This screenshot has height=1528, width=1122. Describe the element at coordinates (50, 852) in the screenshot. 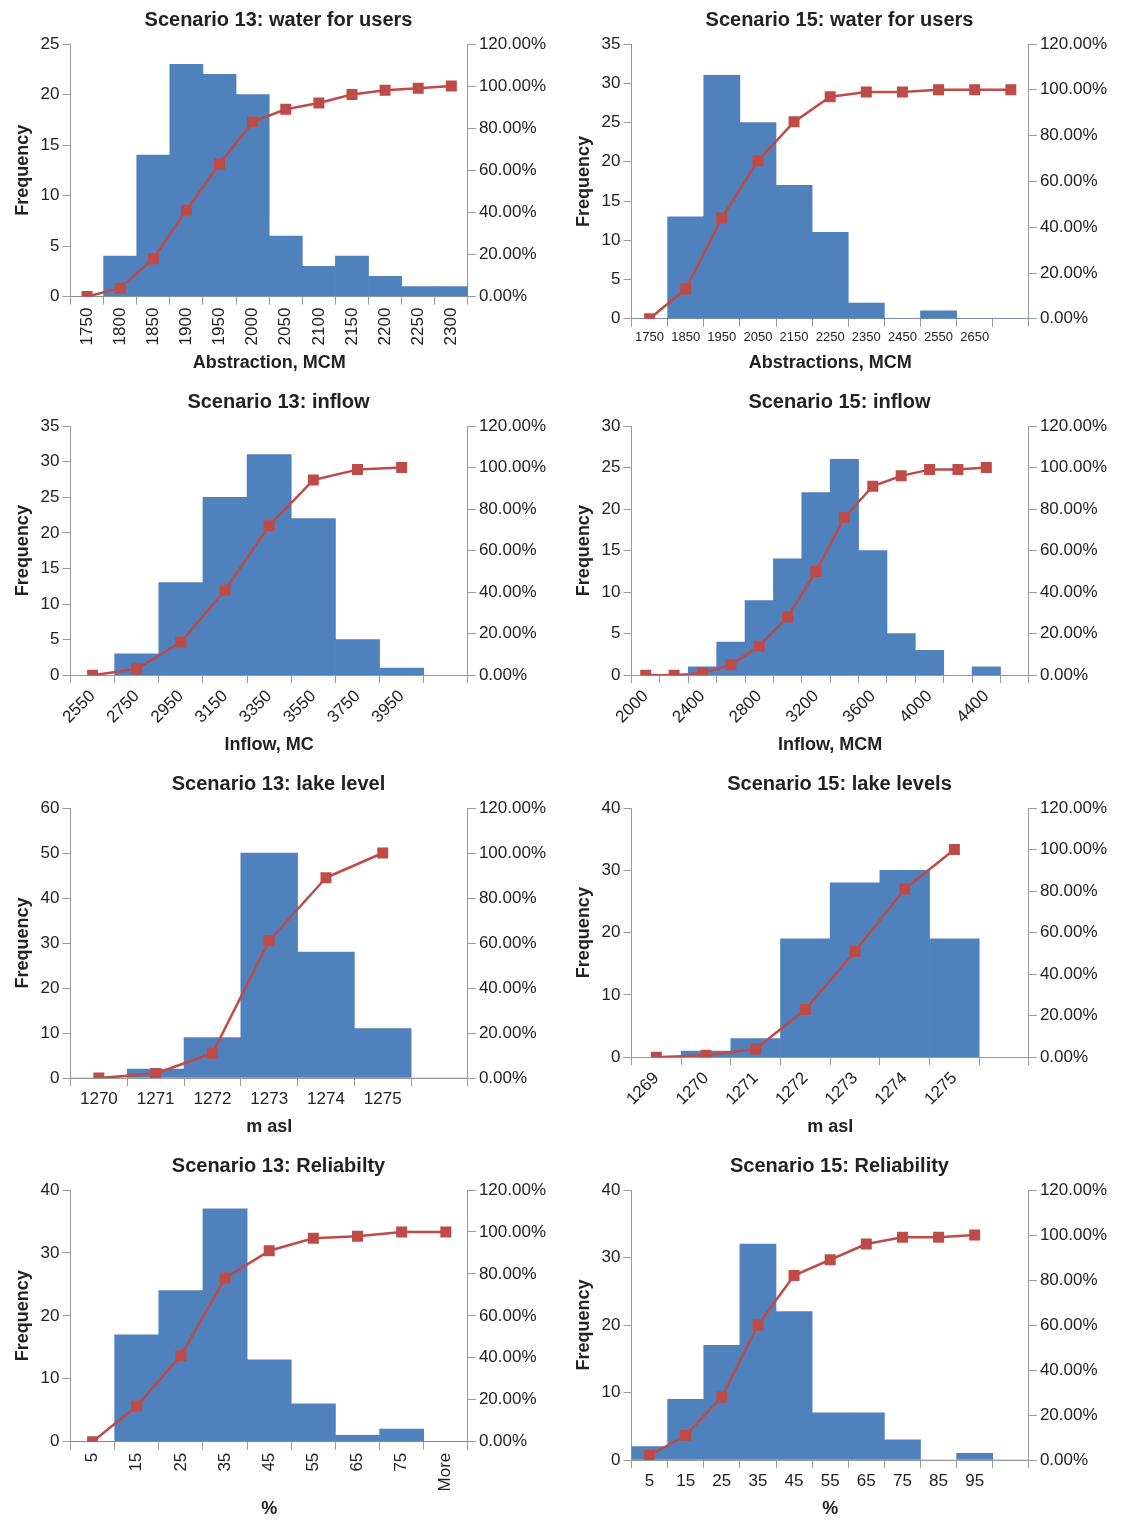

I see `y-tick-label: 50` at that location.